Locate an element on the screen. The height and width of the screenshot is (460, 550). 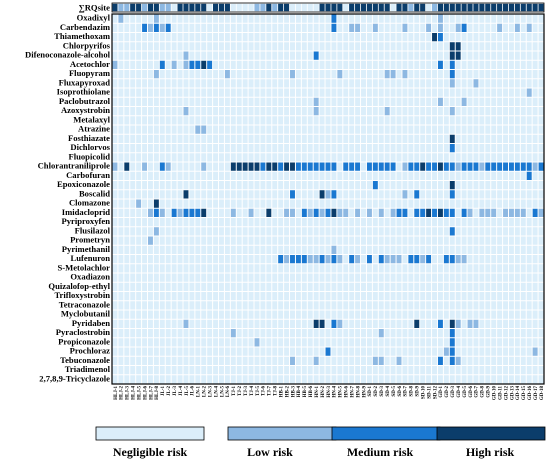
column-label: HB-3 is located at coordinates (293, 392).